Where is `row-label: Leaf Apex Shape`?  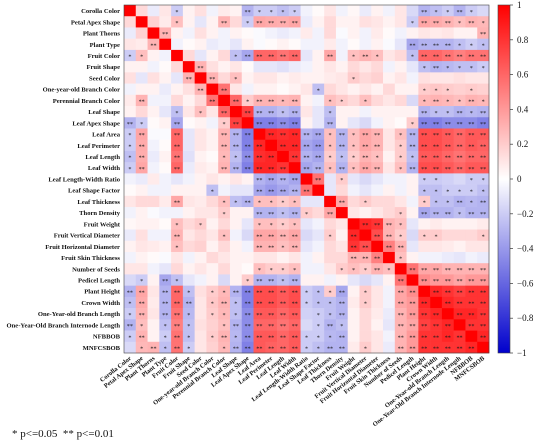
row-label: Leaf Apex Shape is located at coordinates (96, 123).